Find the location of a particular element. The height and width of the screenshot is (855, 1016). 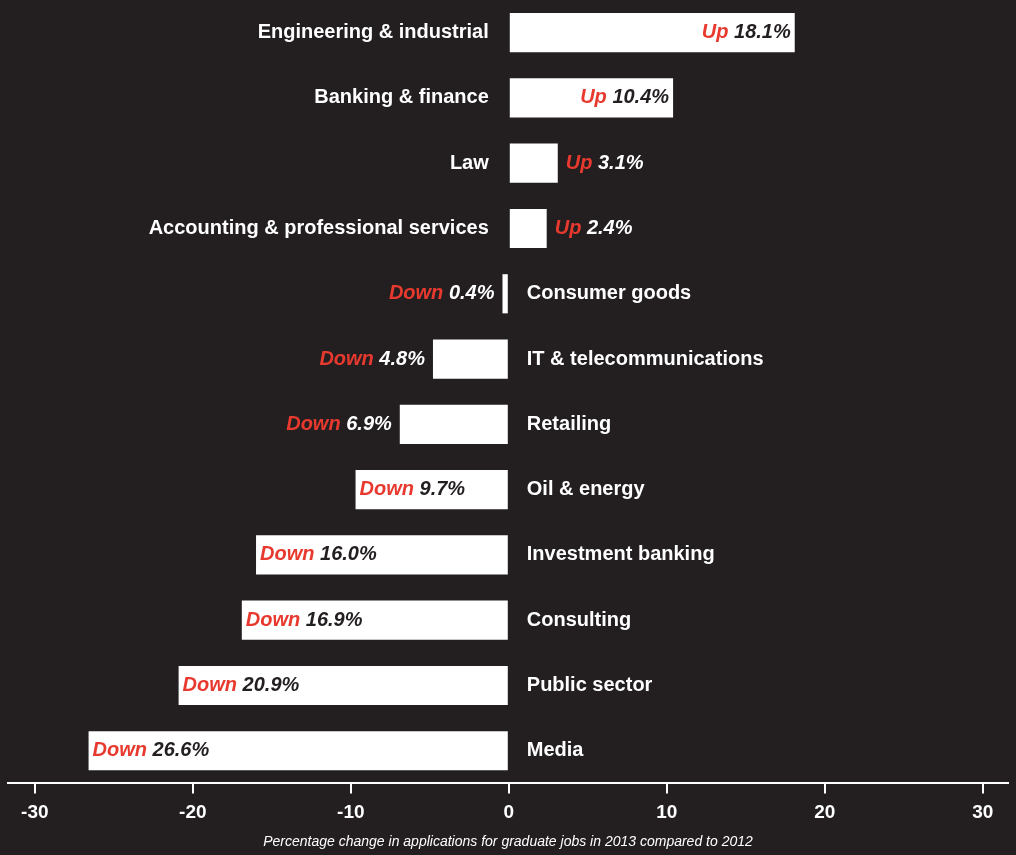

data-label: Down 16.9% is located at coordinates (304, 618).